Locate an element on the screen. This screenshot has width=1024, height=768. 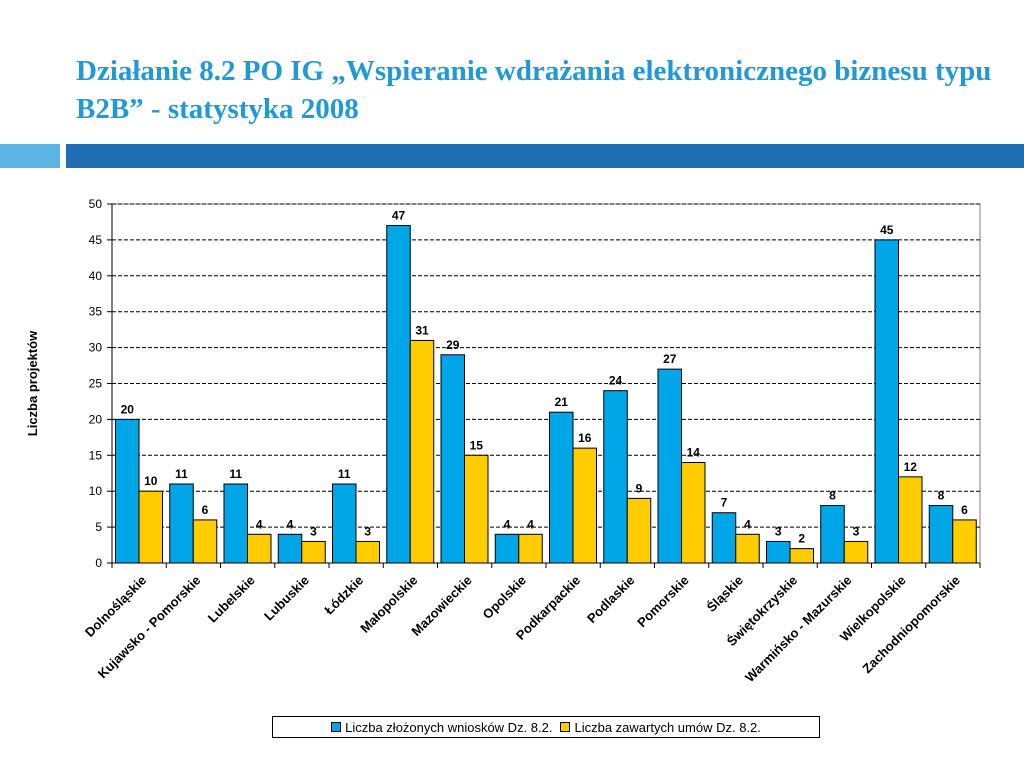
data-label-applications: 7 is located at coordinates (724, 503).